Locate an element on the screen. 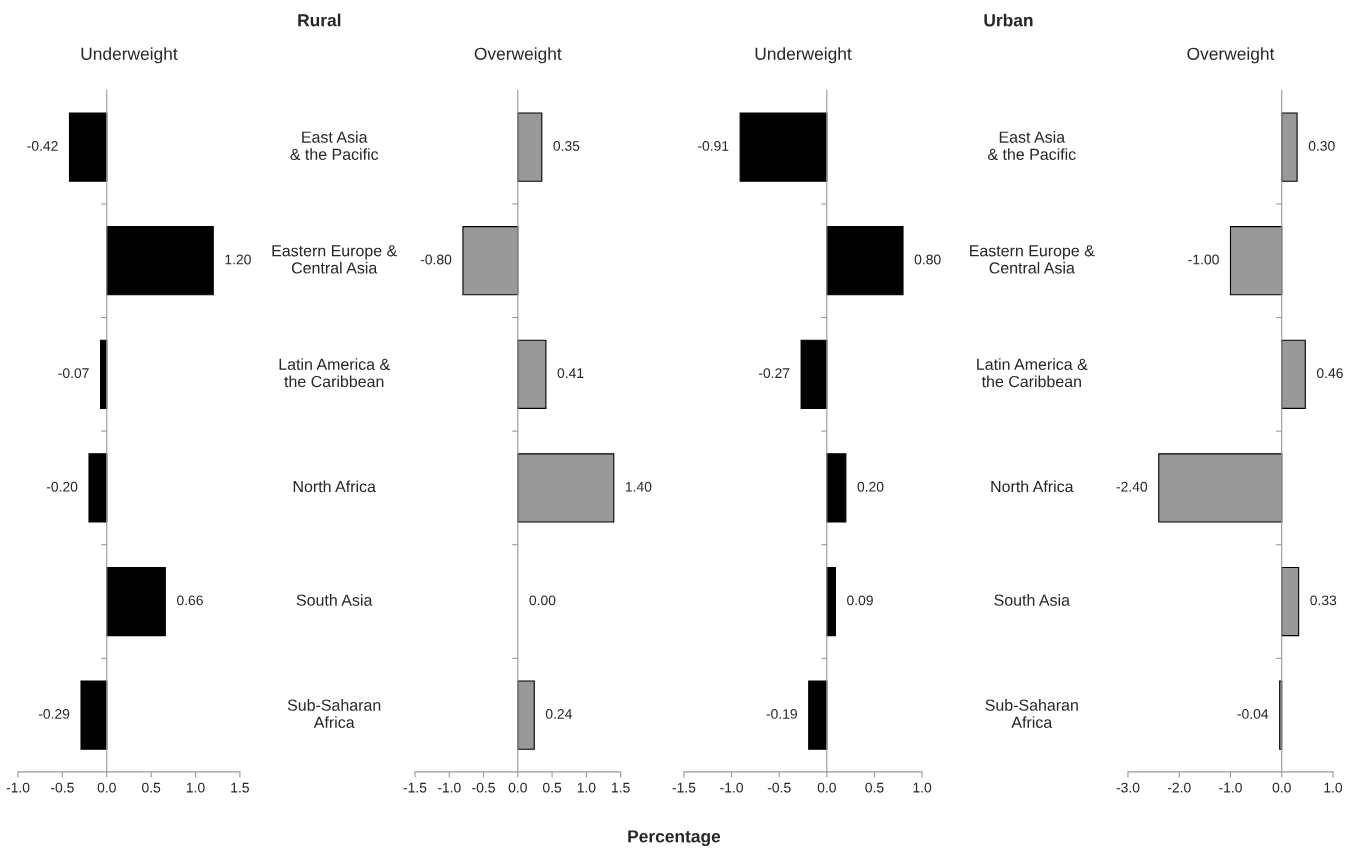 Image resolution: width=1353 pixels, height=852 pixels. text: Urban is located at coordinates (1008, 20).